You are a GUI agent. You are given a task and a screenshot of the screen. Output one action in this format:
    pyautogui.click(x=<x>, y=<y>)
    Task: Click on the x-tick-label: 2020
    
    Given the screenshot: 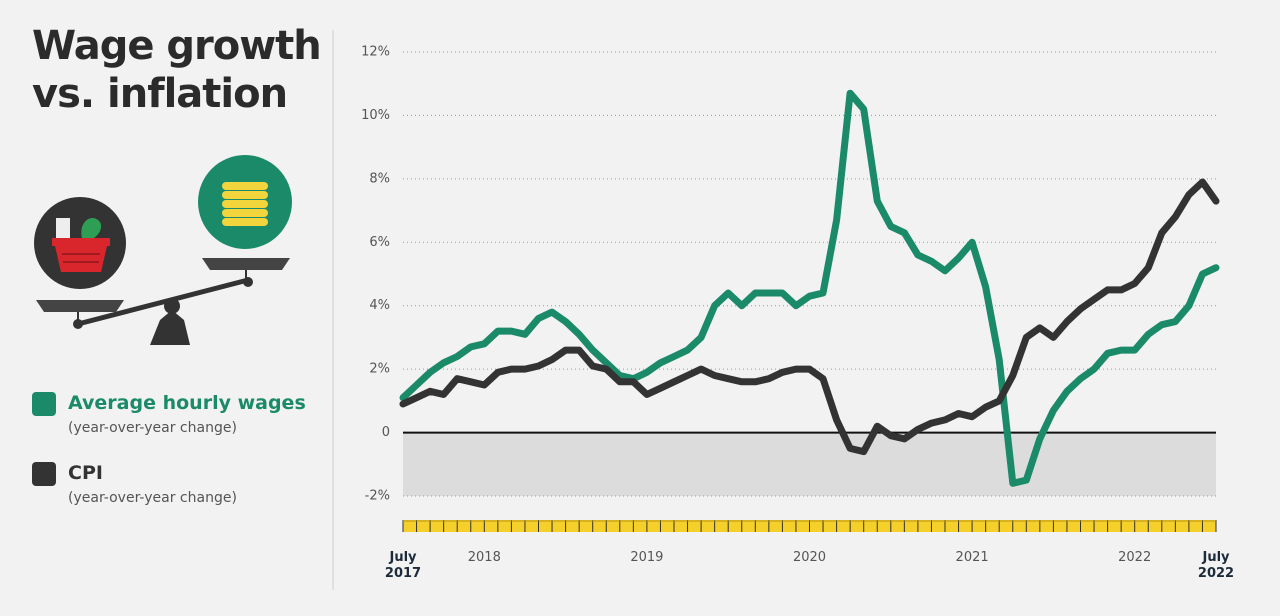 What is the action you would take?
    pyautogui.click(x=809, y=557)
    